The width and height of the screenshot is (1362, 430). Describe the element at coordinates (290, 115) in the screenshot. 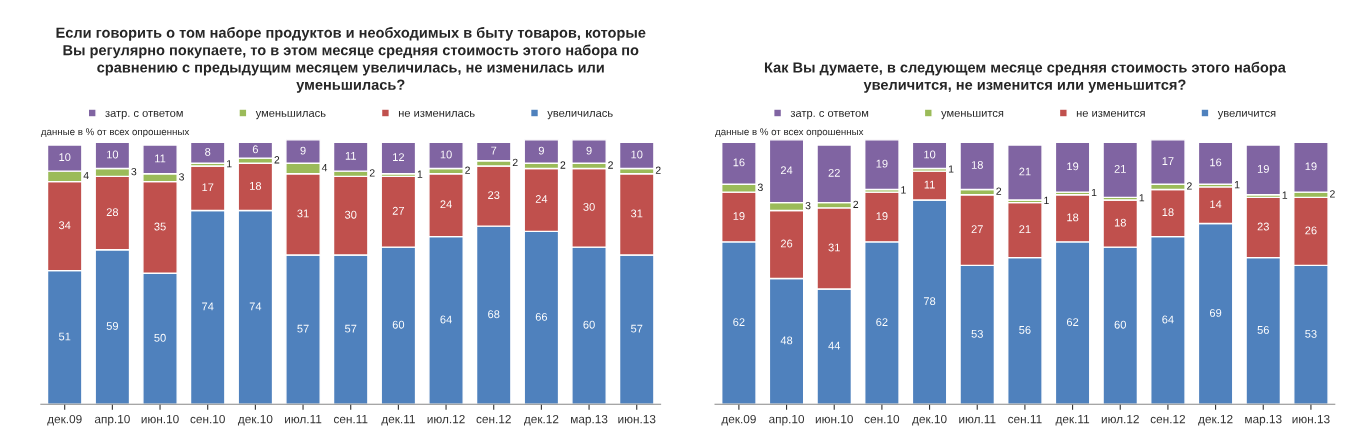

I see `legend-label: уменьшилась` at that location.